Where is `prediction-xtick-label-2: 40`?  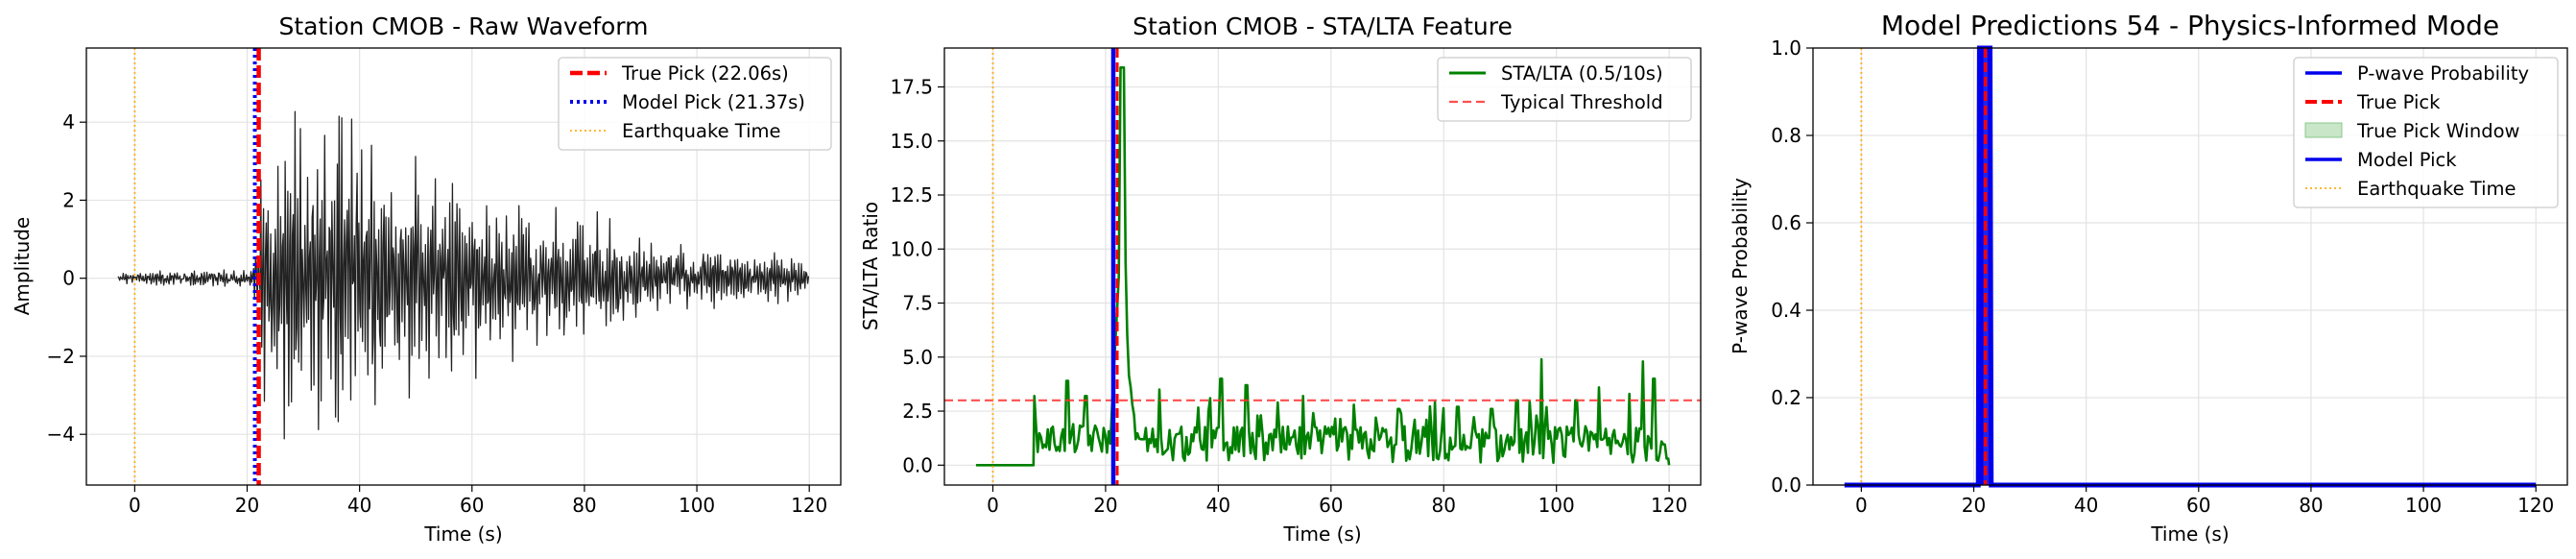 prediction-xtick-label-2: 40 is located at coordinates (2086, 505).